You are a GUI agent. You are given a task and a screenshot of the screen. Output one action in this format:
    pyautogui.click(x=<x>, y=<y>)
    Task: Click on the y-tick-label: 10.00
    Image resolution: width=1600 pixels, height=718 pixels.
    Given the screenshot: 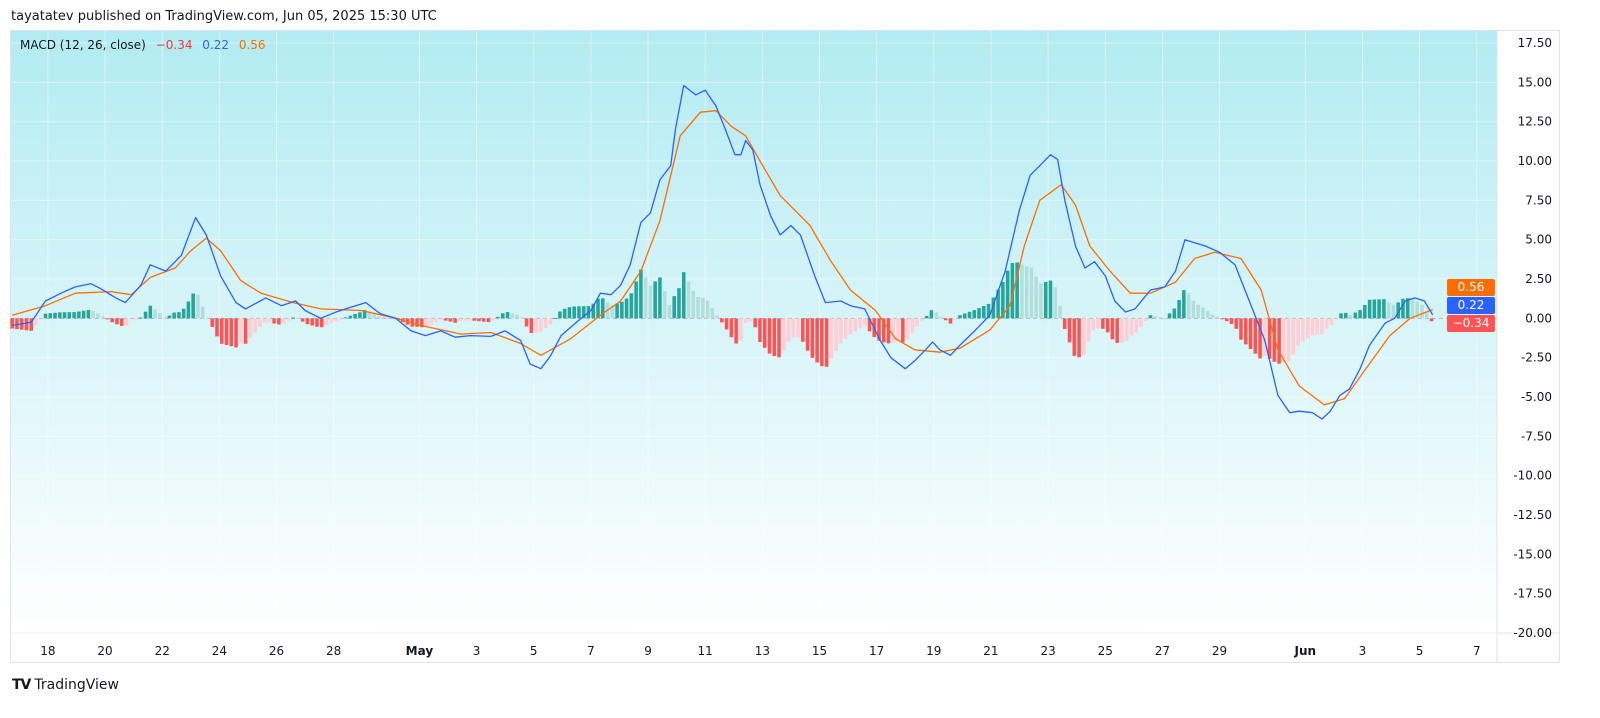 What is the action you would take?
    pyautogui.click(x=1535, y=161)
    